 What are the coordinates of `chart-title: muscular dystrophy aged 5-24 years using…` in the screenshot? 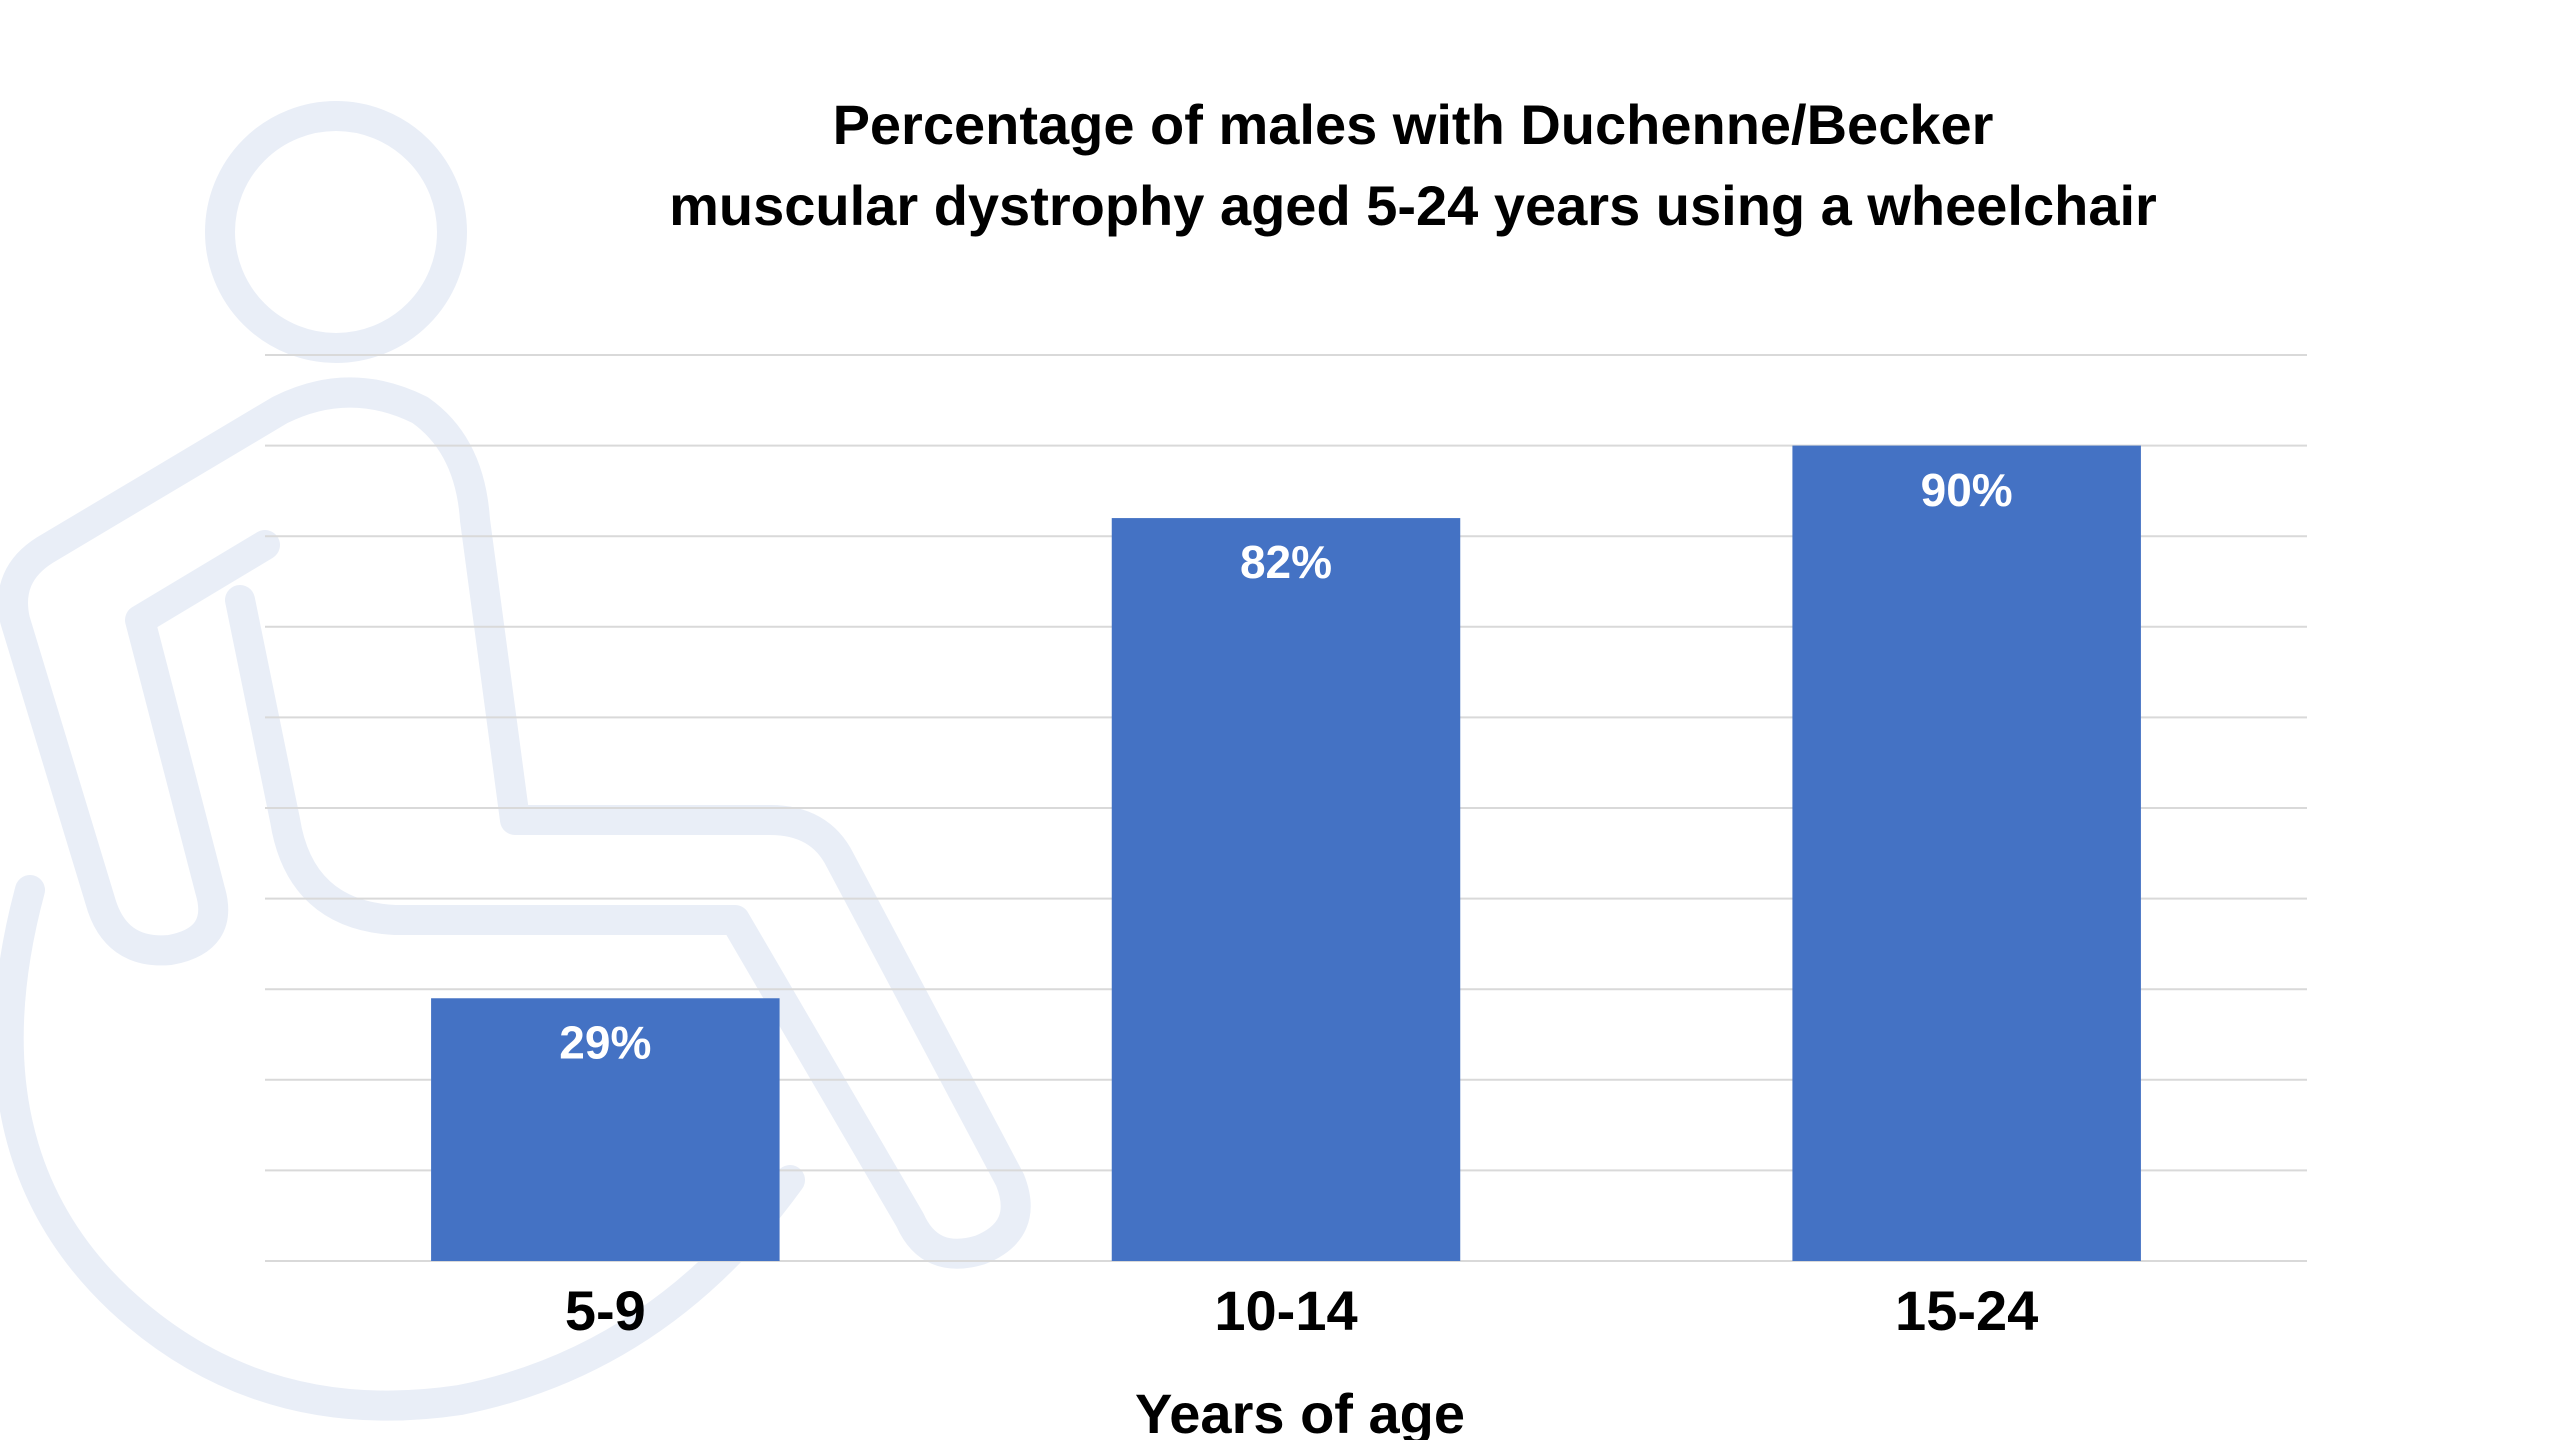 It's located at (1413, 205).